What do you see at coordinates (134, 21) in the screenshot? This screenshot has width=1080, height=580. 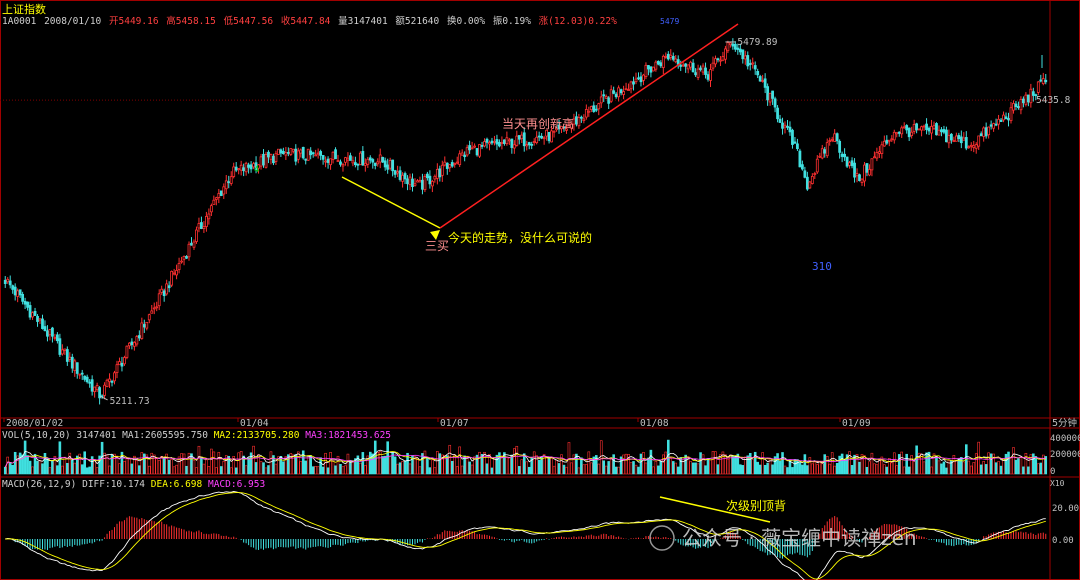 I see `open-value: 开5449.16` at bounding box center [134, 21].